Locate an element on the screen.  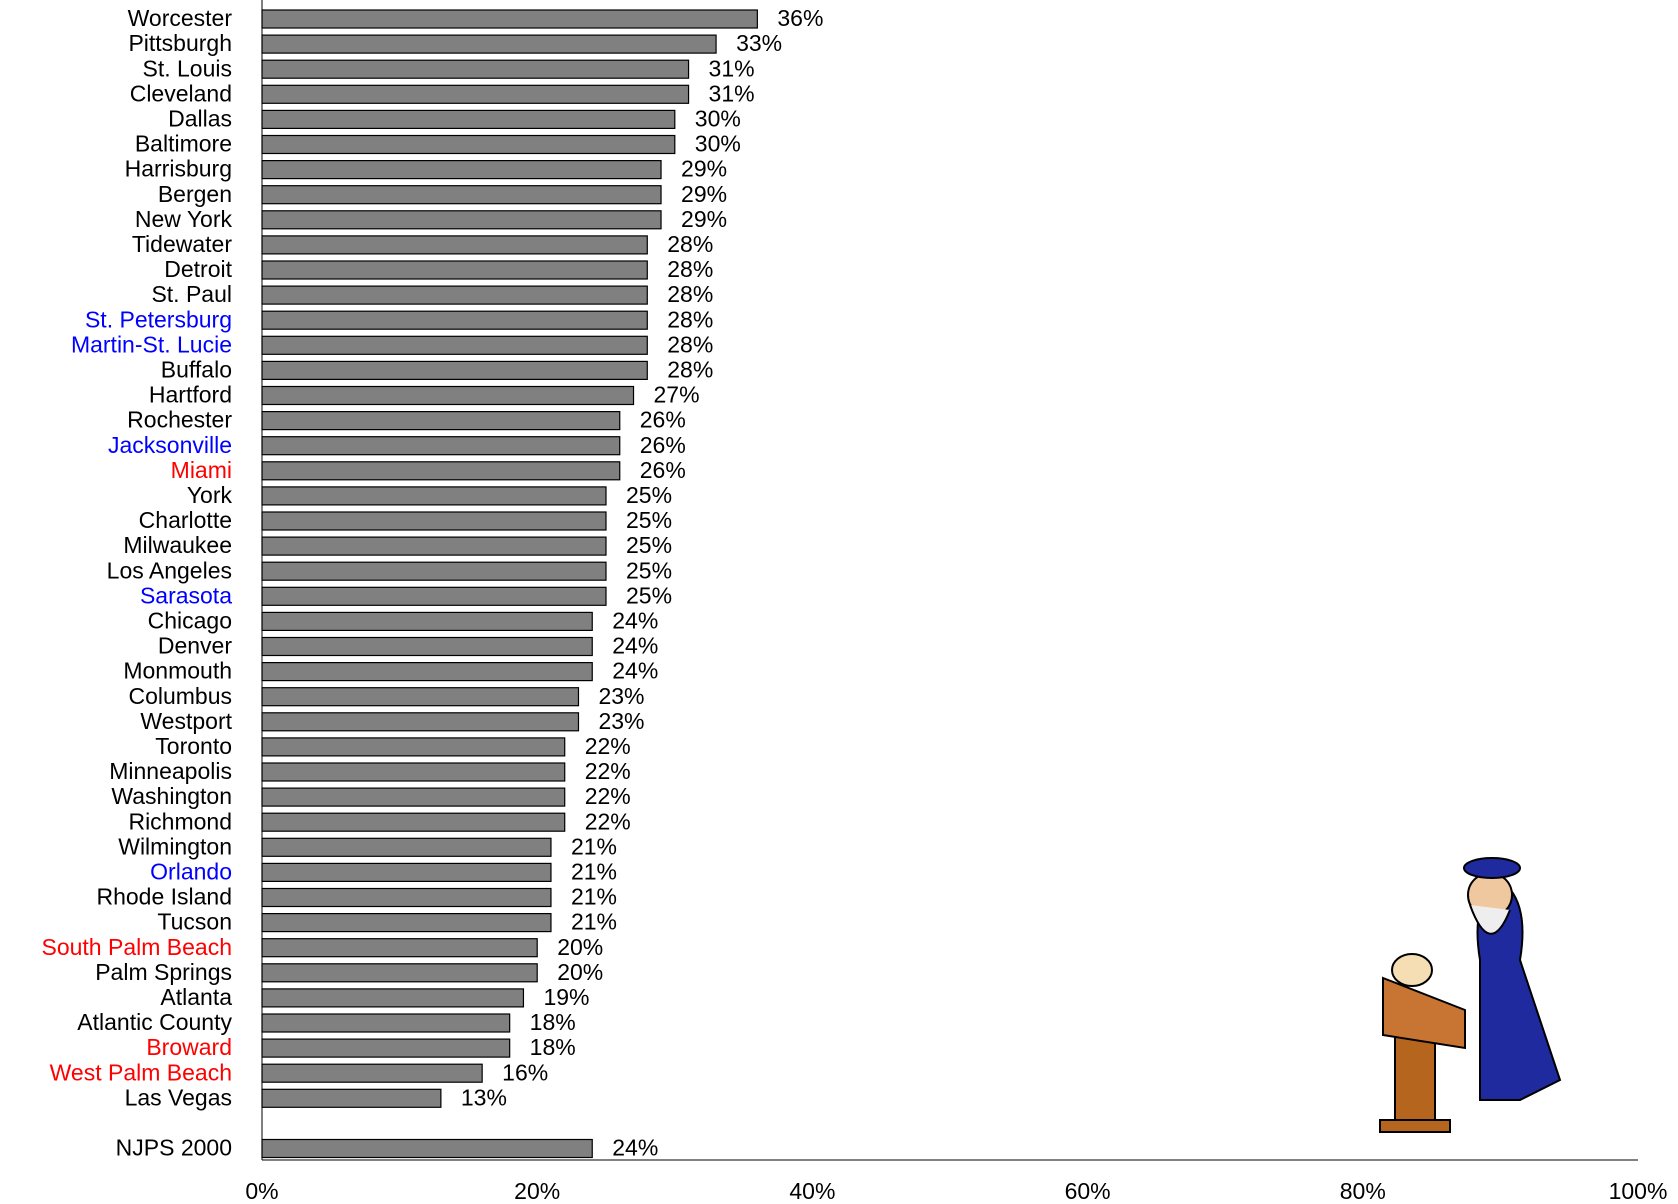
x-tick-label: 80% is located at coordinates (1363, 1191).